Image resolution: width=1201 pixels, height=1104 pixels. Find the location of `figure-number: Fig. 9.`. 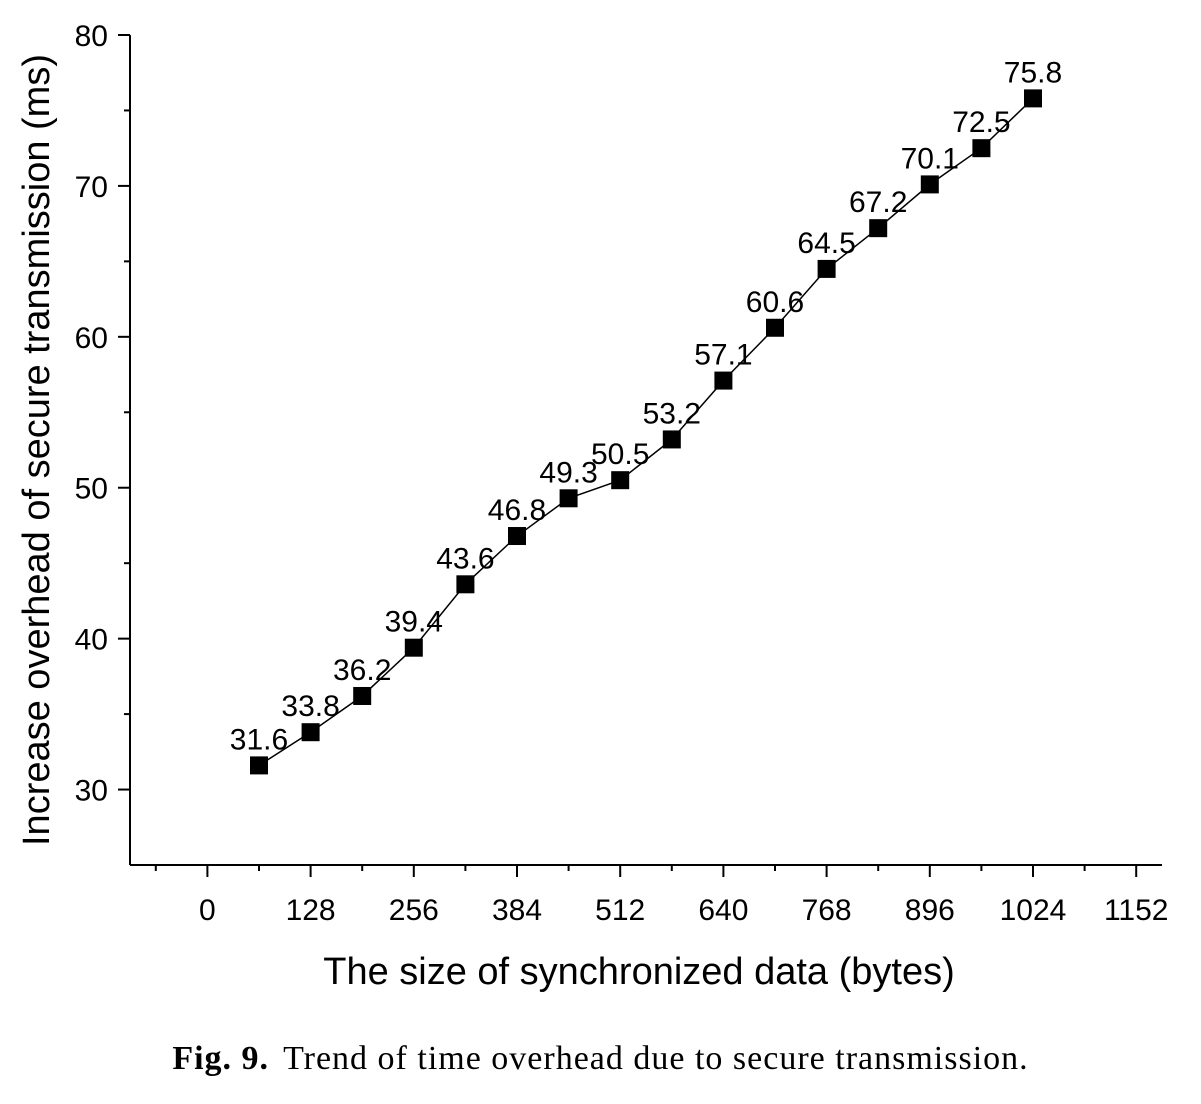

figure-number: Fig. 9. is located at coordinates (221, 1058).